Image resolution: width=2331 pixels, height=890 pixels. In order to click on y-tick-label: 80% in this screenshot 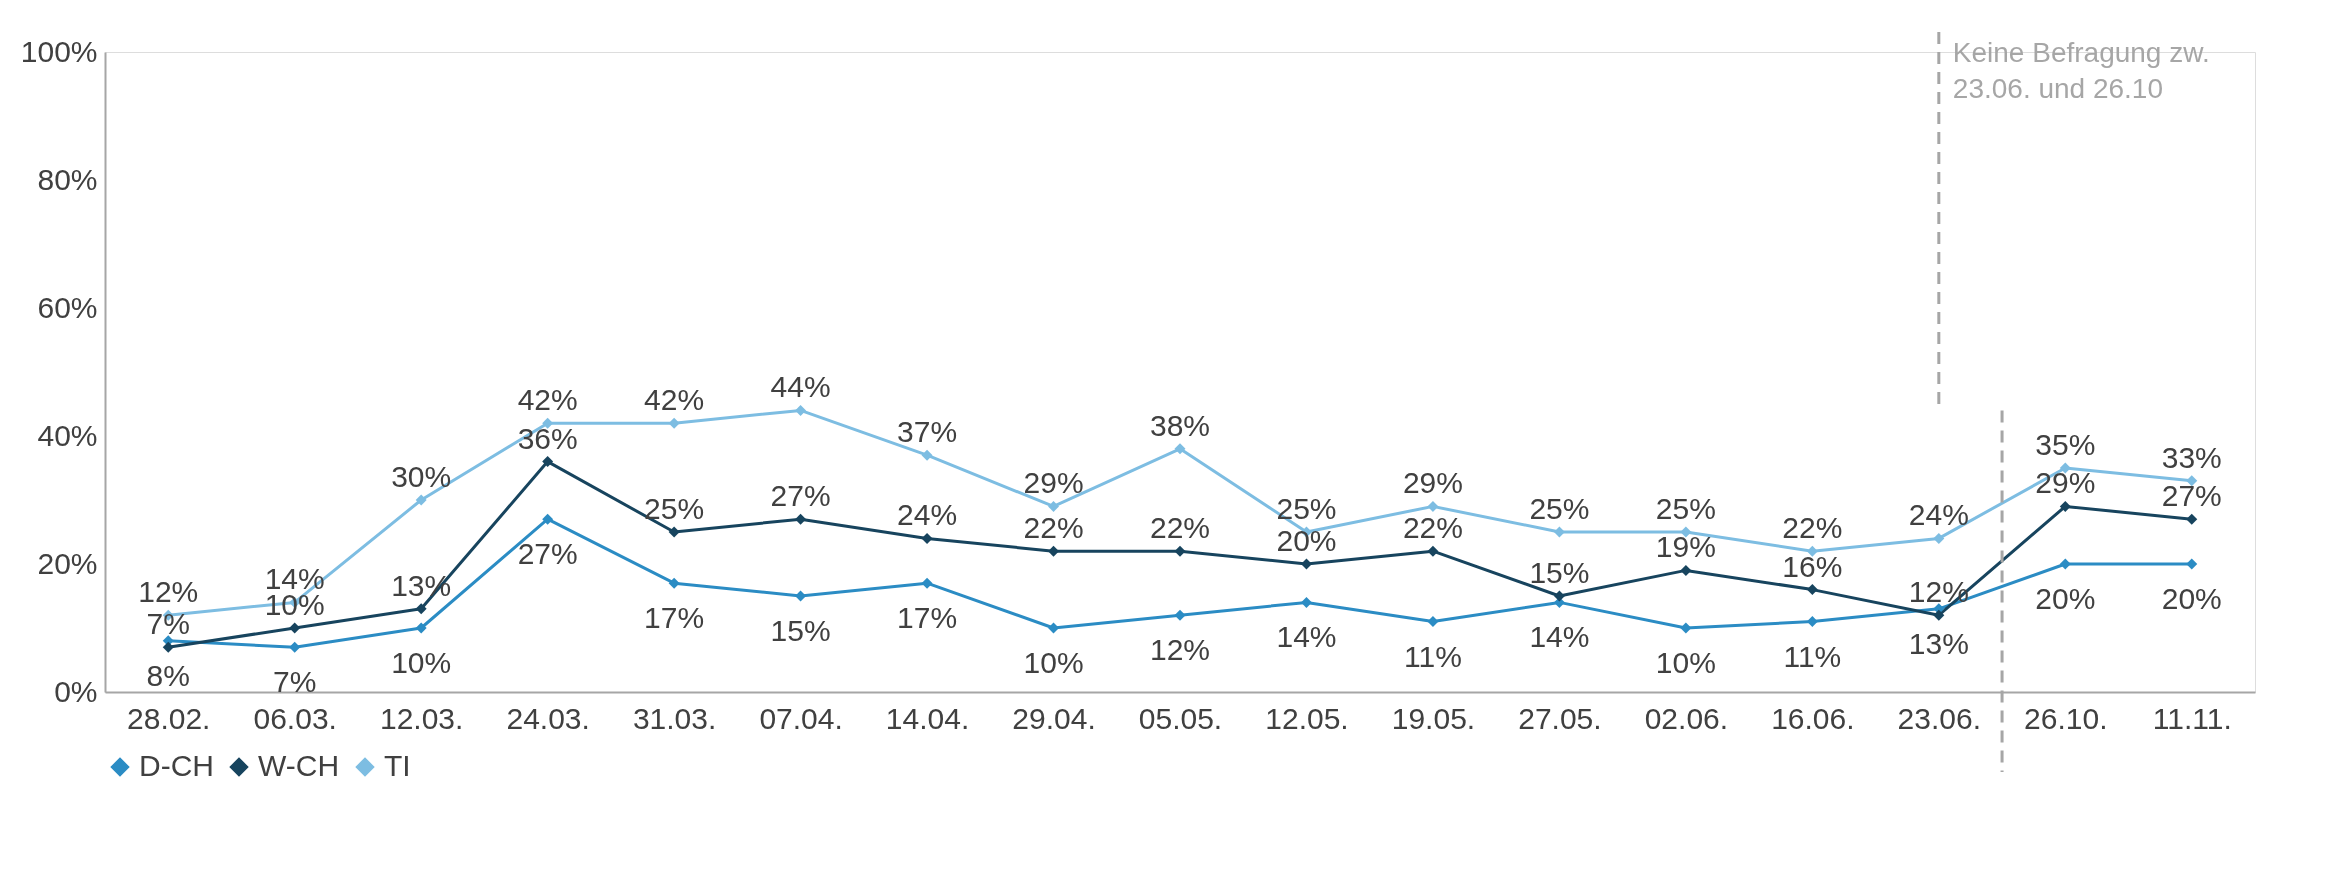, I will do `click(67, 179)`.